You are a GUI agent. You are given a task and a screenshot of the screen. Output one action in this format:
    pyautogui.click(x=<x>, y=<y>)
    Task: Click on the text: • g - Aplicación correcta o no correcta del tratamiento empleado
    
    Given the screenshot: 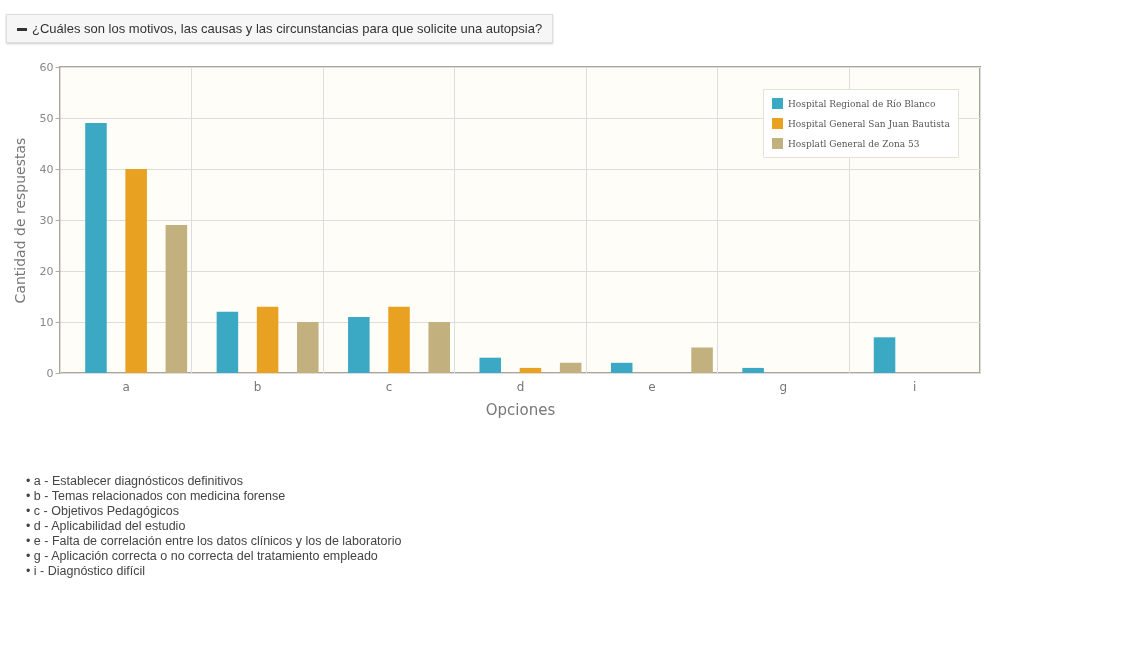 What is the action you would take?
    pyautogui.click(x=202, y=556)
    